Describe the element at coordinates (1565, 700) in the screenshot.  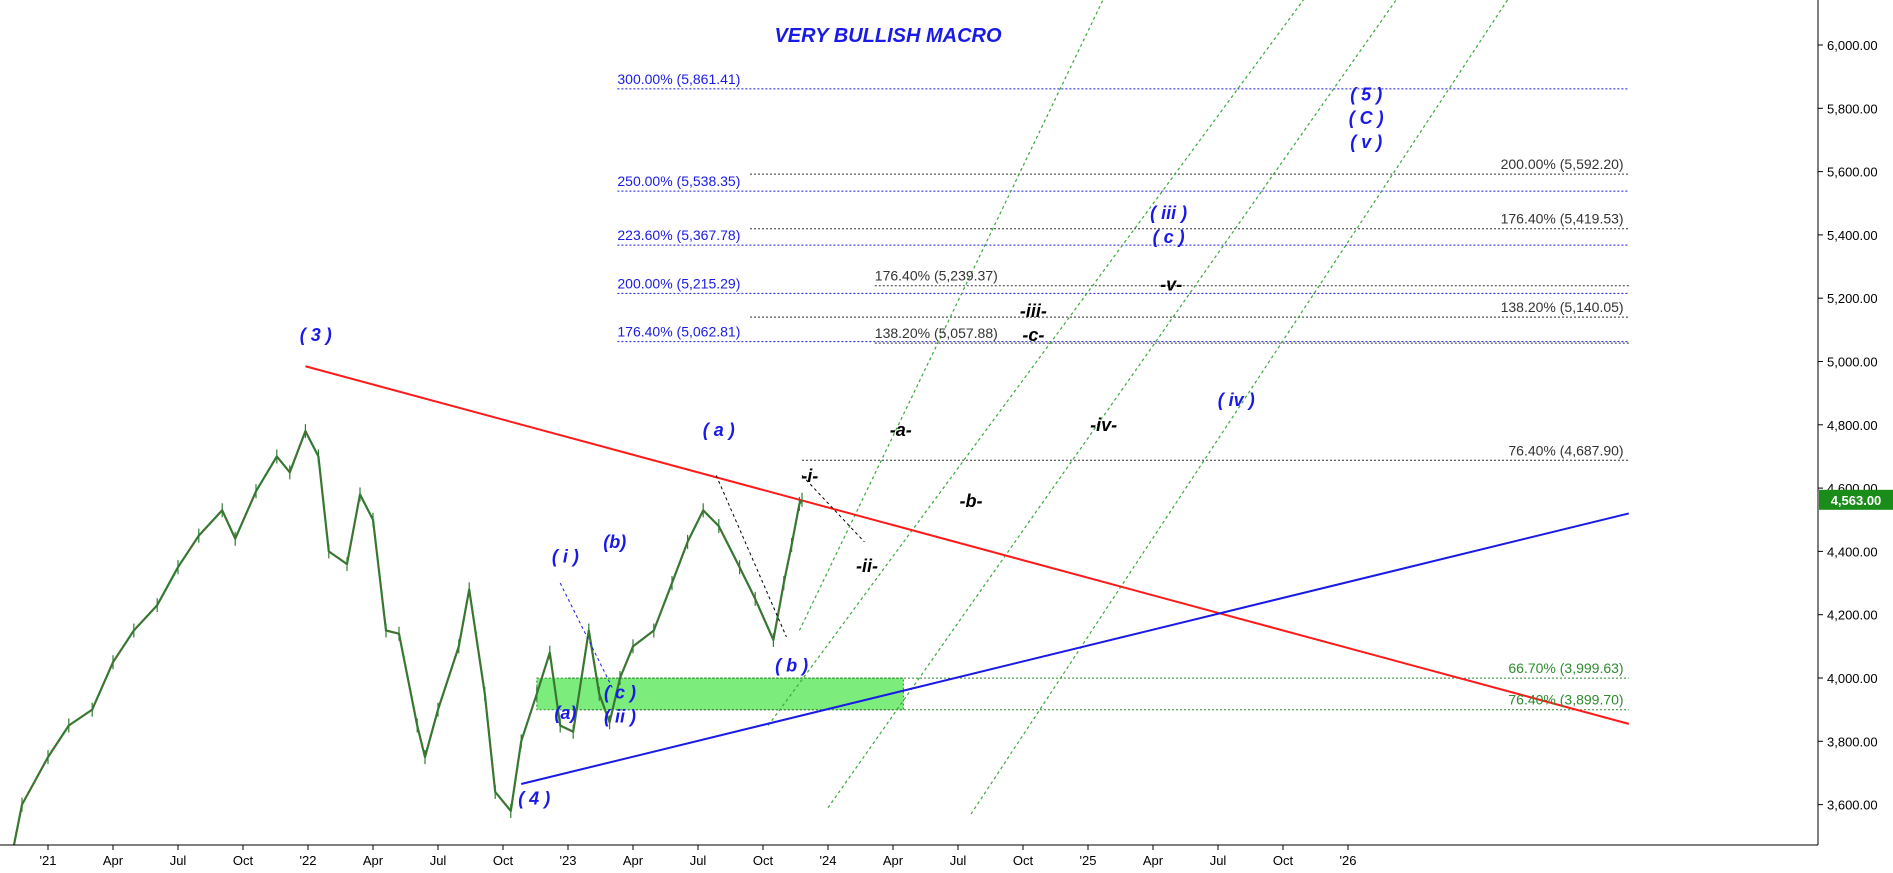
I see `fib-level-label: 76.40% (3,899.70)` at that location.